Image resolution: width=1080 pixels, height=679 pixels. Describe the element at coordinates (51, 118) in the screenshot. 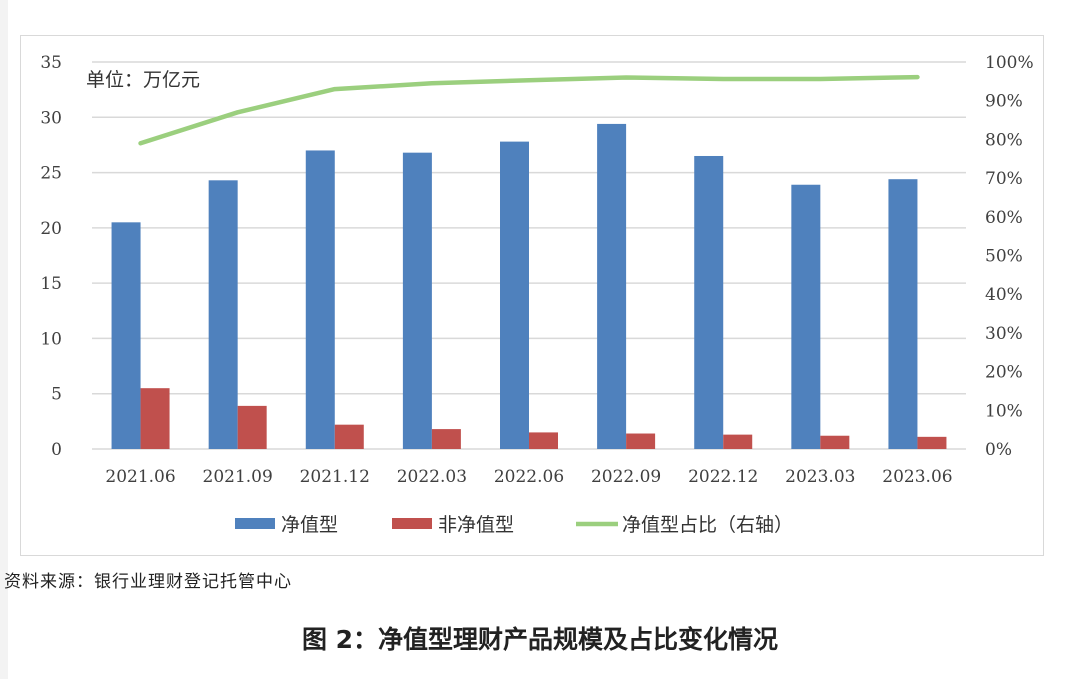

I see `y-tick-label: 30` at that location.